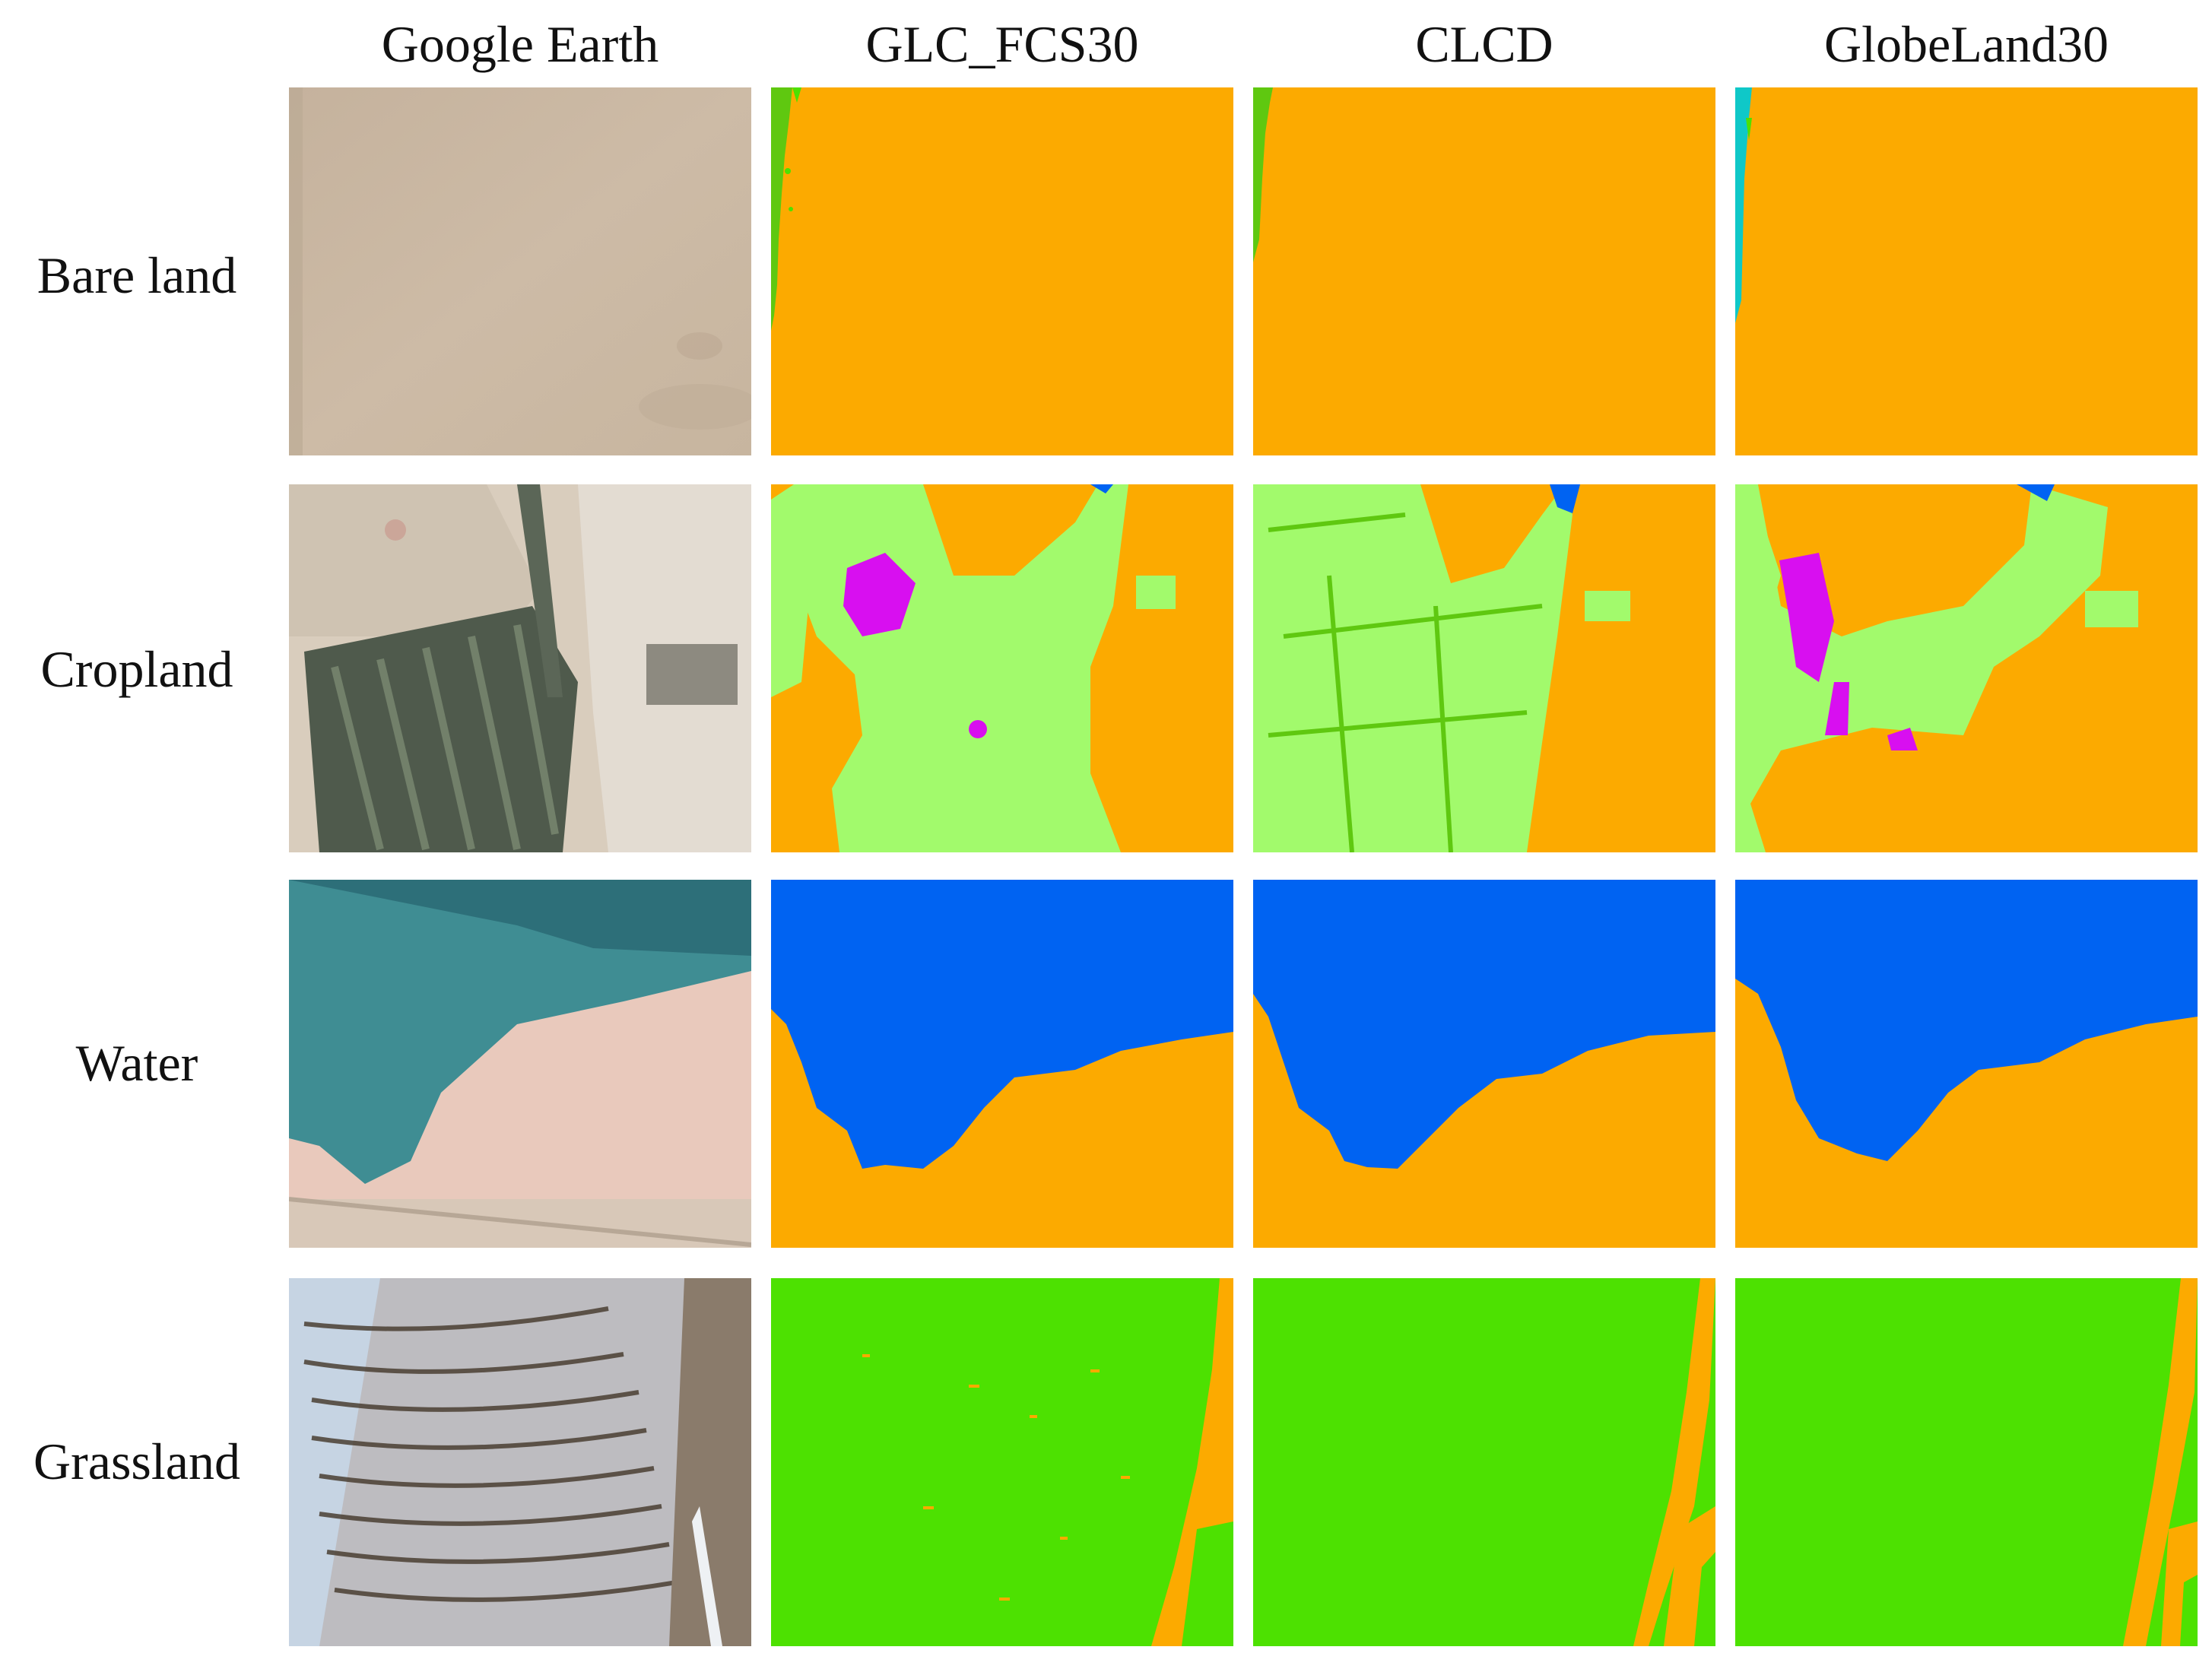  What do you see at coordinates (136, 275) in the screenshot?
I see `row-label-bare-land: Bare land` at bounding box center [136, 275].